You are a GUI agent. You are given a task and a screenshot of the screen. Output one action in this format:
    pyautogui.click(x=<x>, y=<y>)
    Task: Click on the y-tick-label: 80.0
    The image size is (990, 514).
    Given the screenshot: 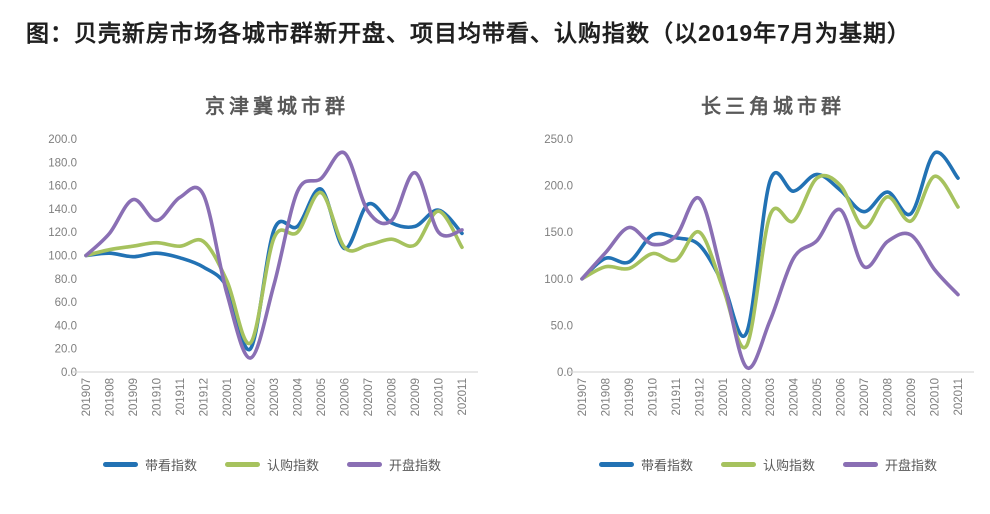 What is the action you would take?
    pyautogui.click(x=66, y=280)
    